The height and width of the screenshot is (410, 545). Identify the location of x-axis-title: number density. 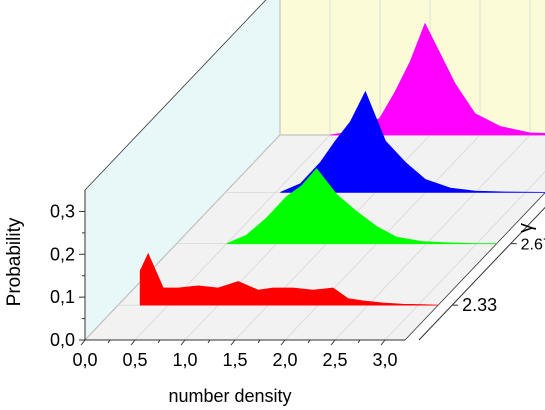
(229, 396).